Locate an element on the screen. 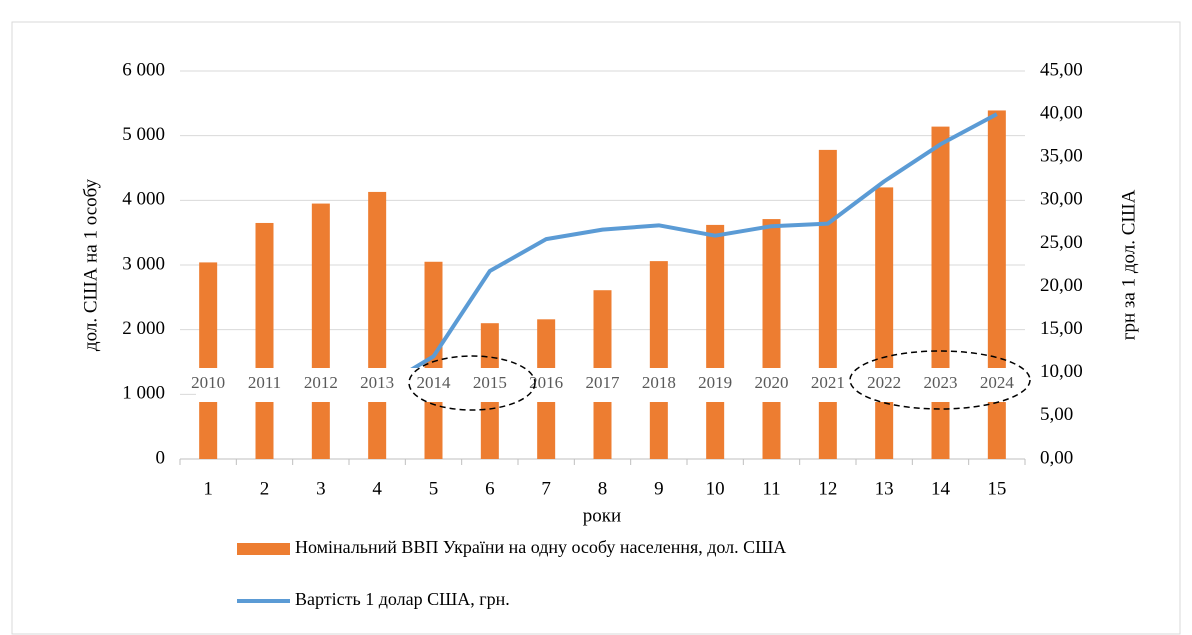  x-tick-label: 2 is located at coordinates (265, 488).